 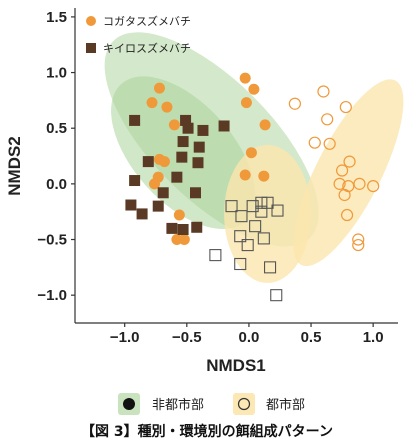 I want to click on y-tick-label: 1.5, so click(x=56, y=17).